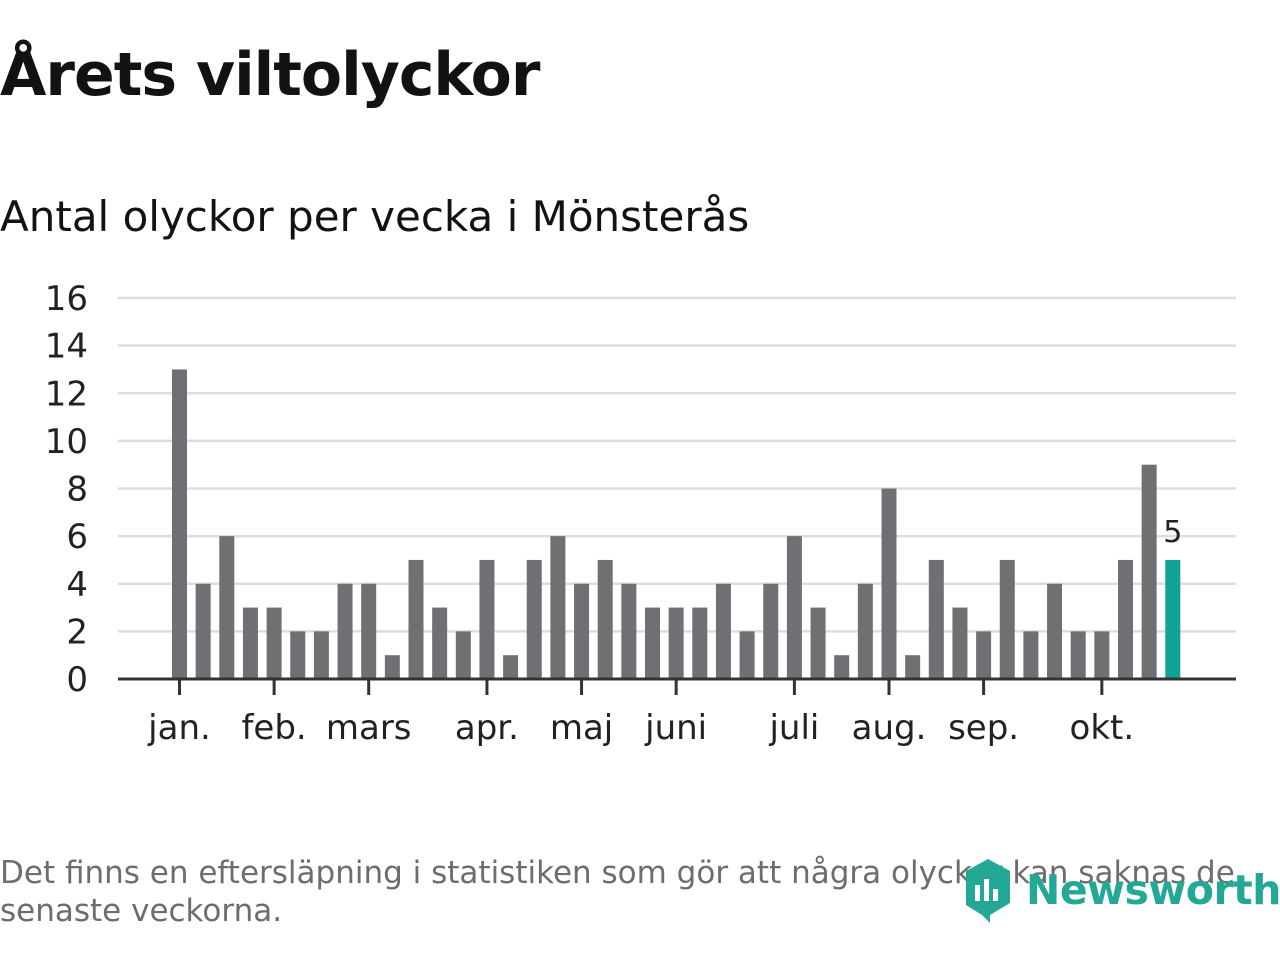  I want to click on y-tick-label: 16, so click(66, 299).